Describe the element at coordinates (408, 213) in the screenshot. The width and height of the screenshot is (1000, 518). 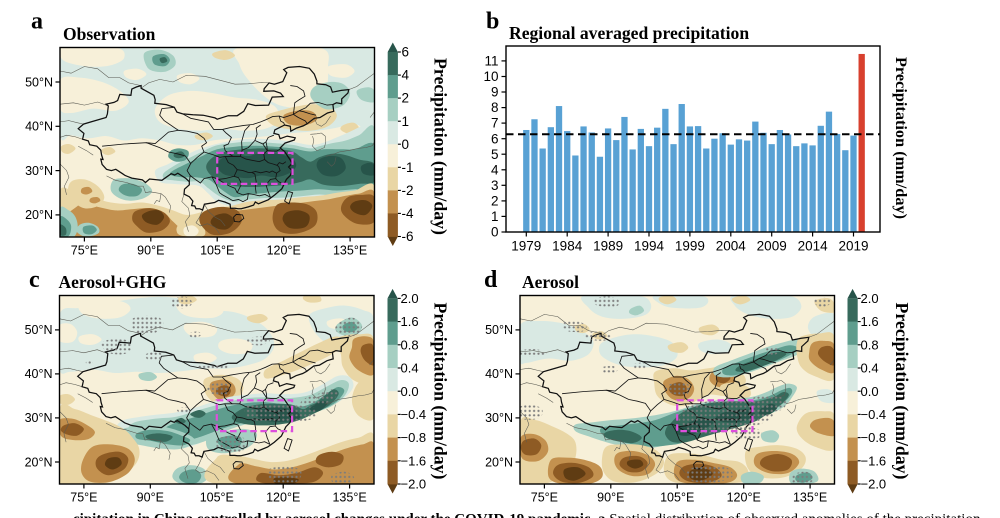
I see `svg-text: -4` at that location.